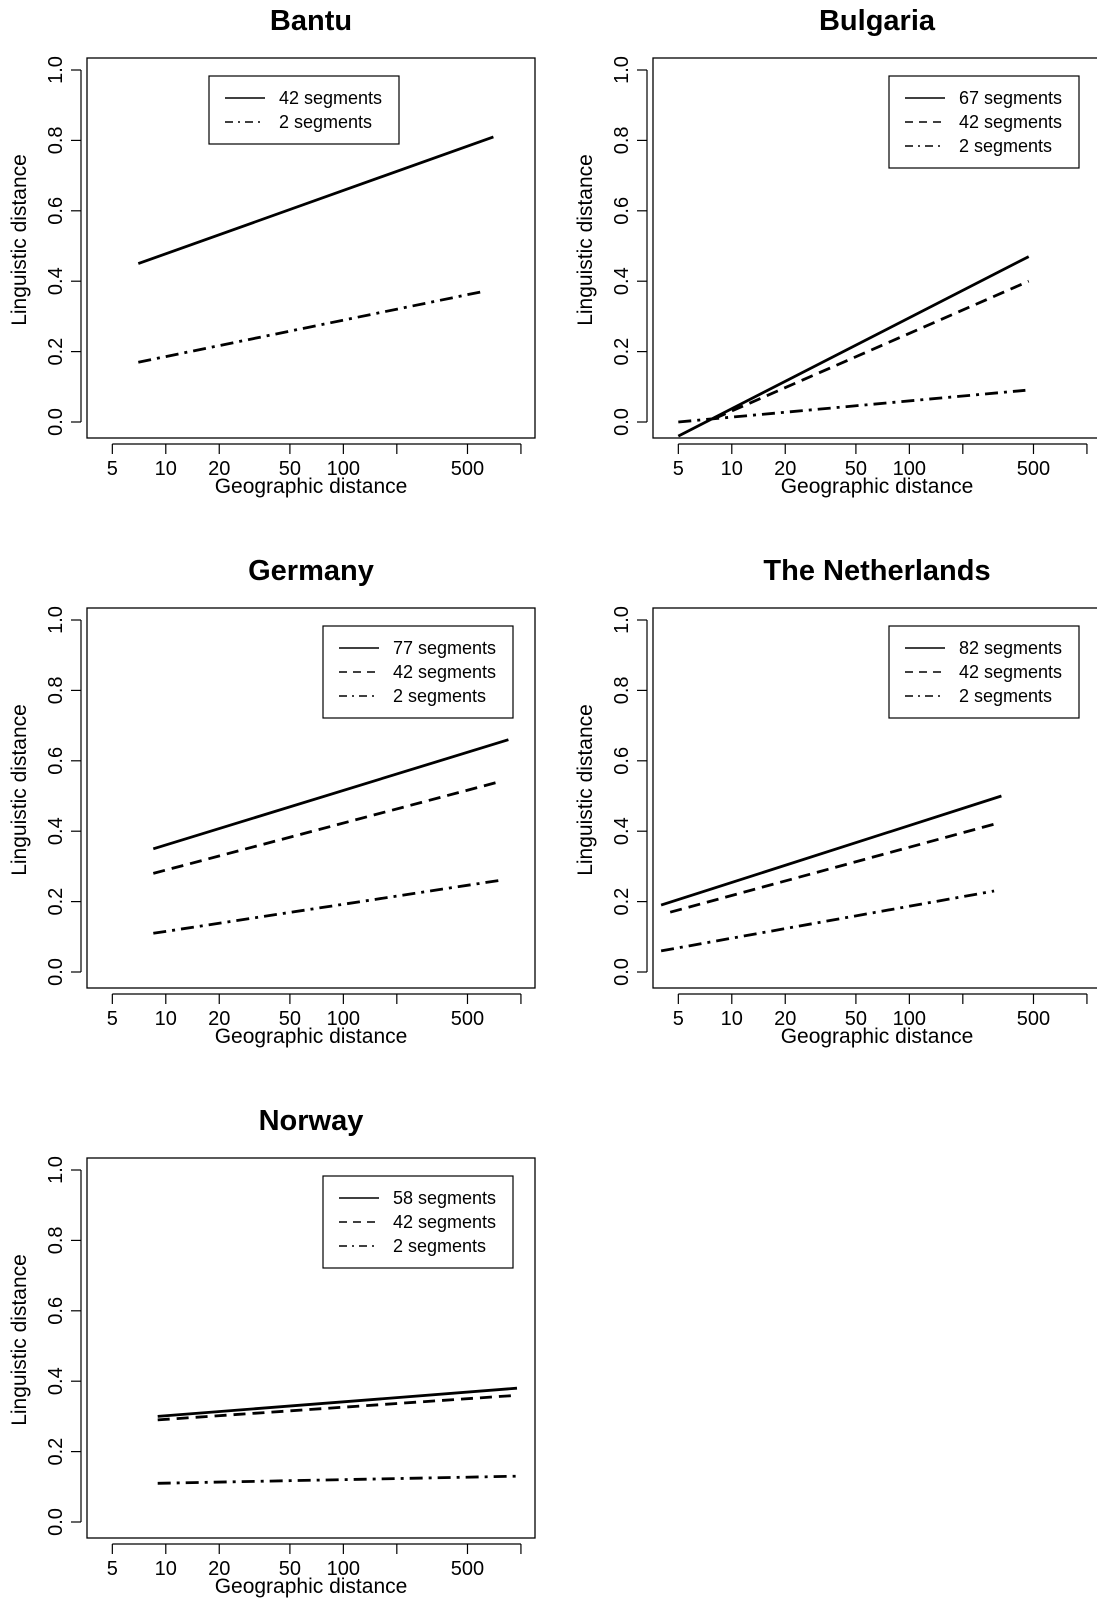  I want to click on chart-title: Norway, so click(311, 1121).